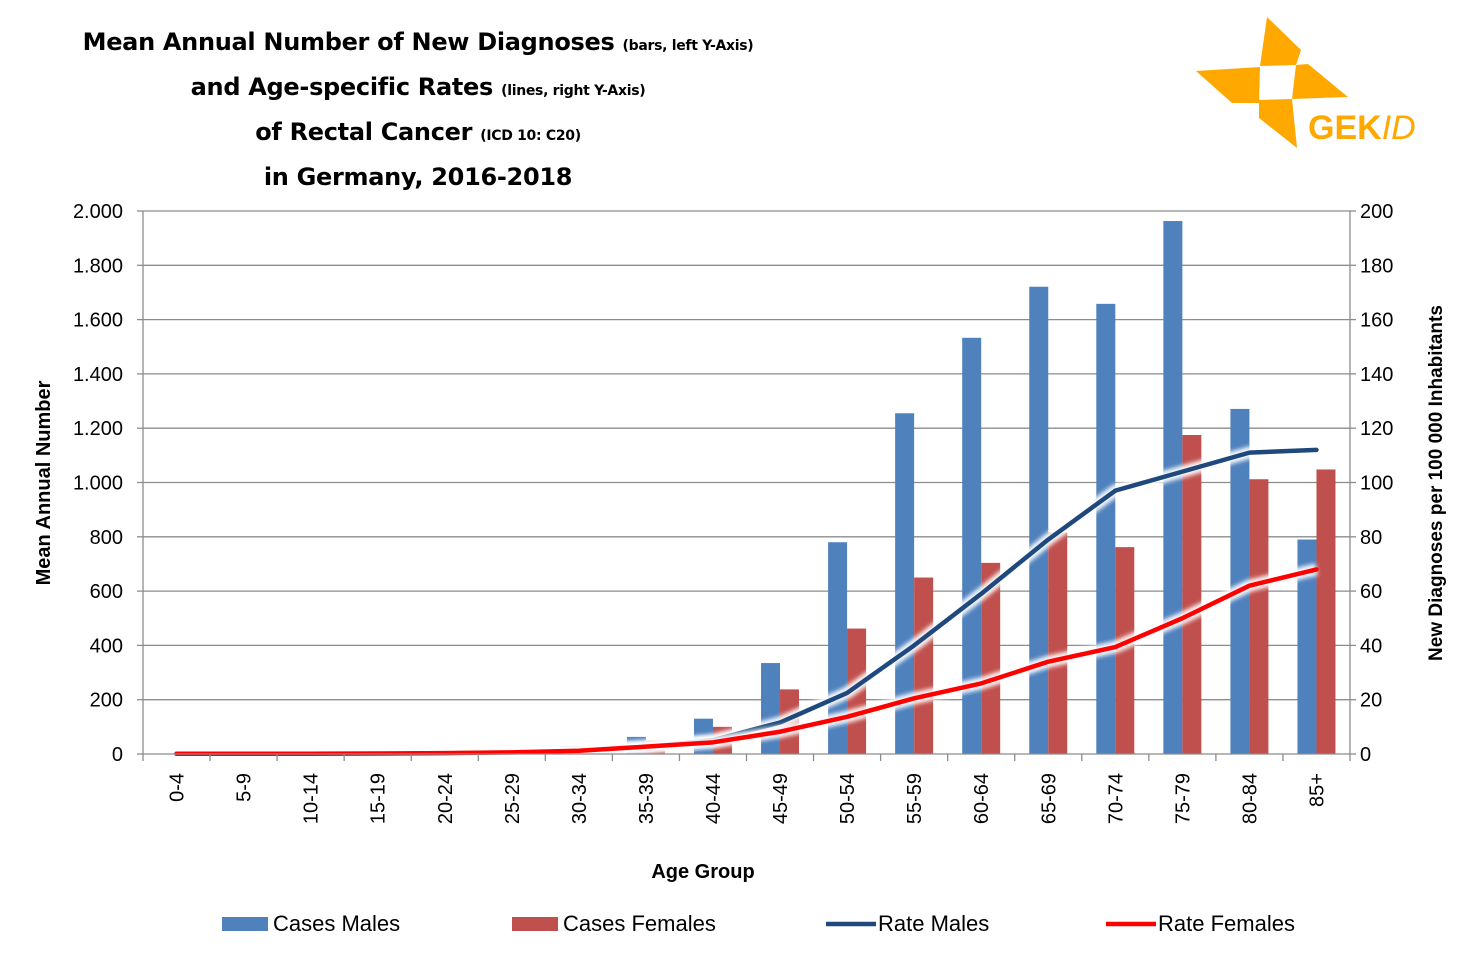 The width and height of the screenshot is (1475, 962). Describe the element at coordinates (98, 321) in the screenshot. I see `y-tick-label: 1.600` at that location.